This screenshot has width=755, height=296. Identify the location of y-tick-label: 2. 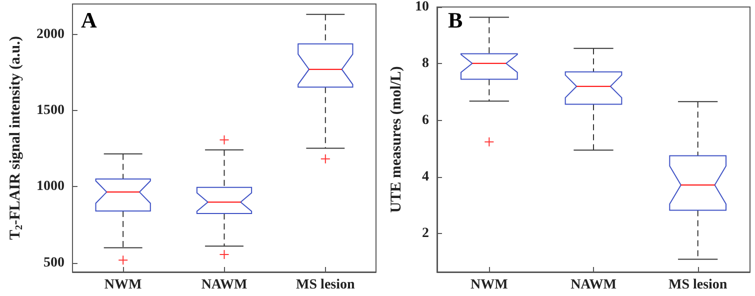
(425, 234).